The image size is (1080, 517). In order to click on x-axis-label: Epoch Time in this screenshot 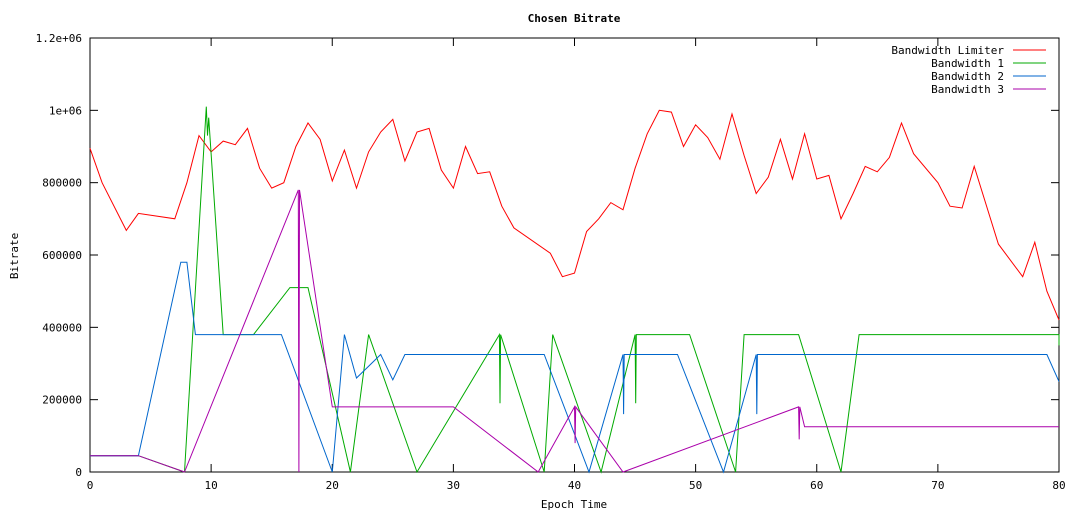, I will do `click(574, 504)`.